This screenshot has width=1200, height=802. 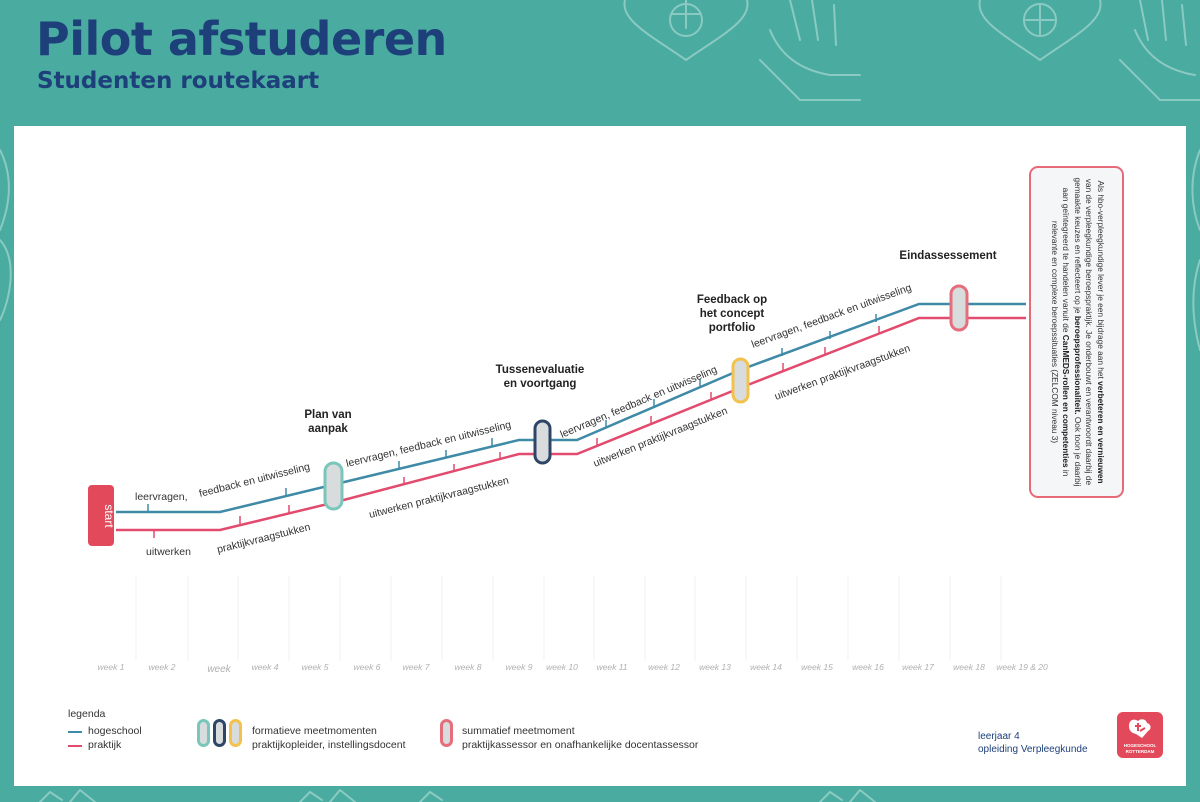 I want to click on milestone-label: Tussenevaluatie, so click(x=540, y=370).